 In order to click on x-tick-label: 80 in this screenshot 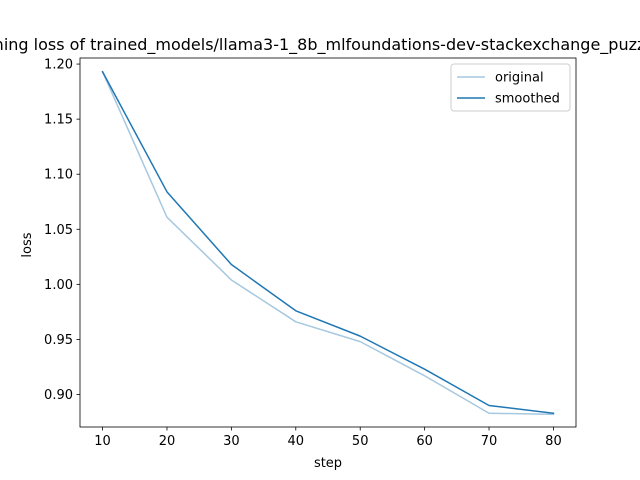, I will do `click(553, 441)`.